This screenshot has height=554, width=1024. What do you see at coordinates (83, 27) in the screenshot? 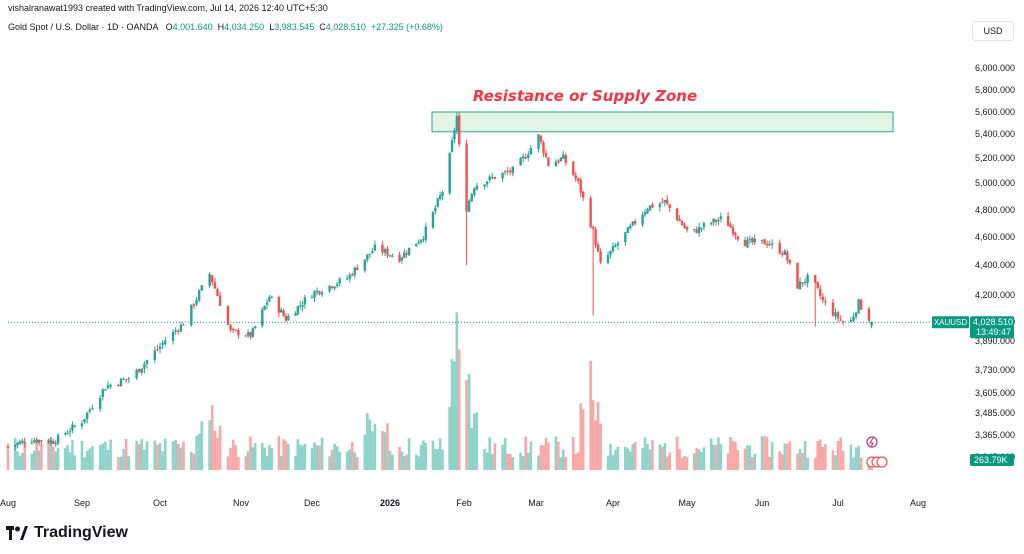
I see `symbol-title: Gold Spot / U.S. Dollar · 1D · OANDA` at bounding box center [83, 27].